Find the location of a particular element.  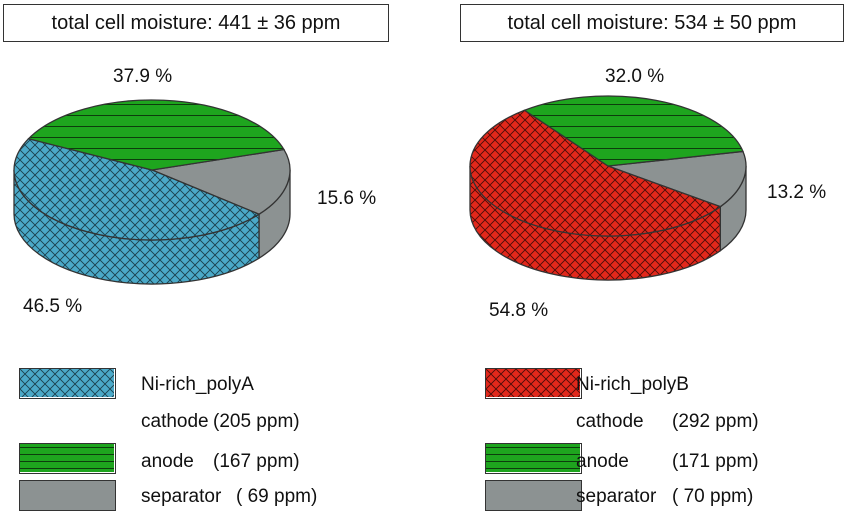

pie-slice-cathode-left is located at coordinates (137, 189).